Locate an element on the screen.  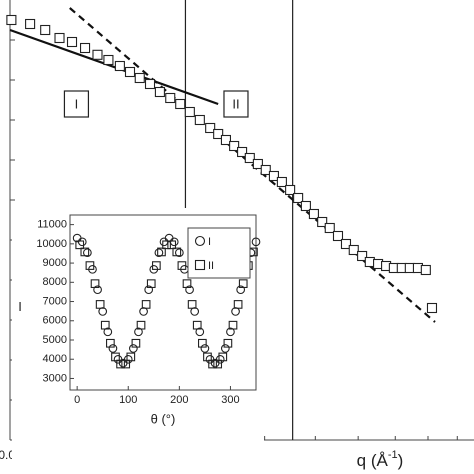
x-axis-label: q (Å-1) is located at coordinates (380, 460).